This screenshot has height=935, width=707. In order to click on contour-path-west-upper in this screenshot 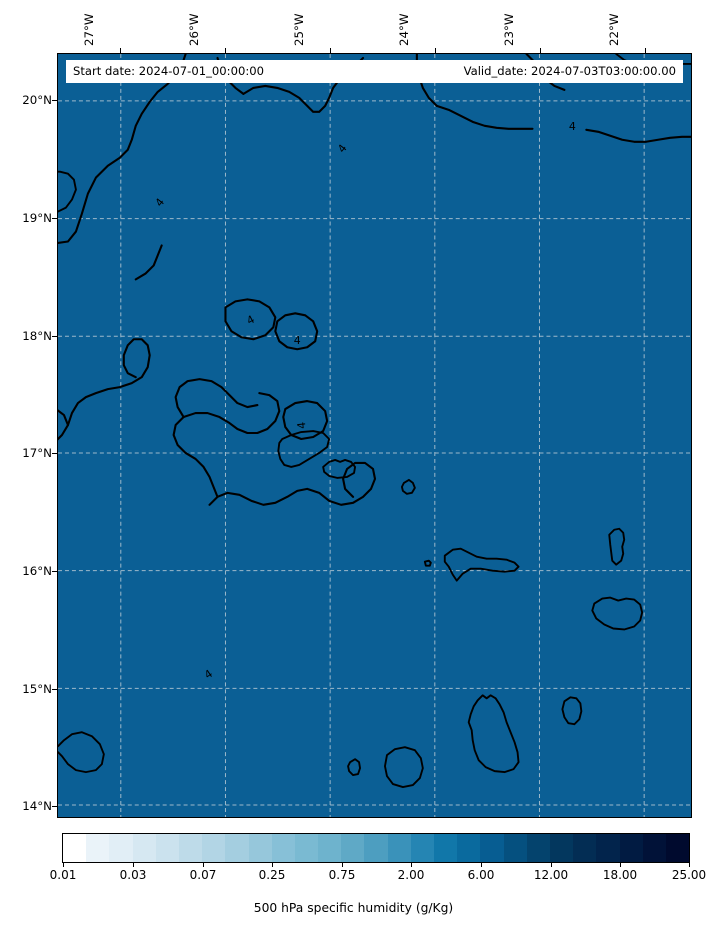, I will do `click(148, 262)`.